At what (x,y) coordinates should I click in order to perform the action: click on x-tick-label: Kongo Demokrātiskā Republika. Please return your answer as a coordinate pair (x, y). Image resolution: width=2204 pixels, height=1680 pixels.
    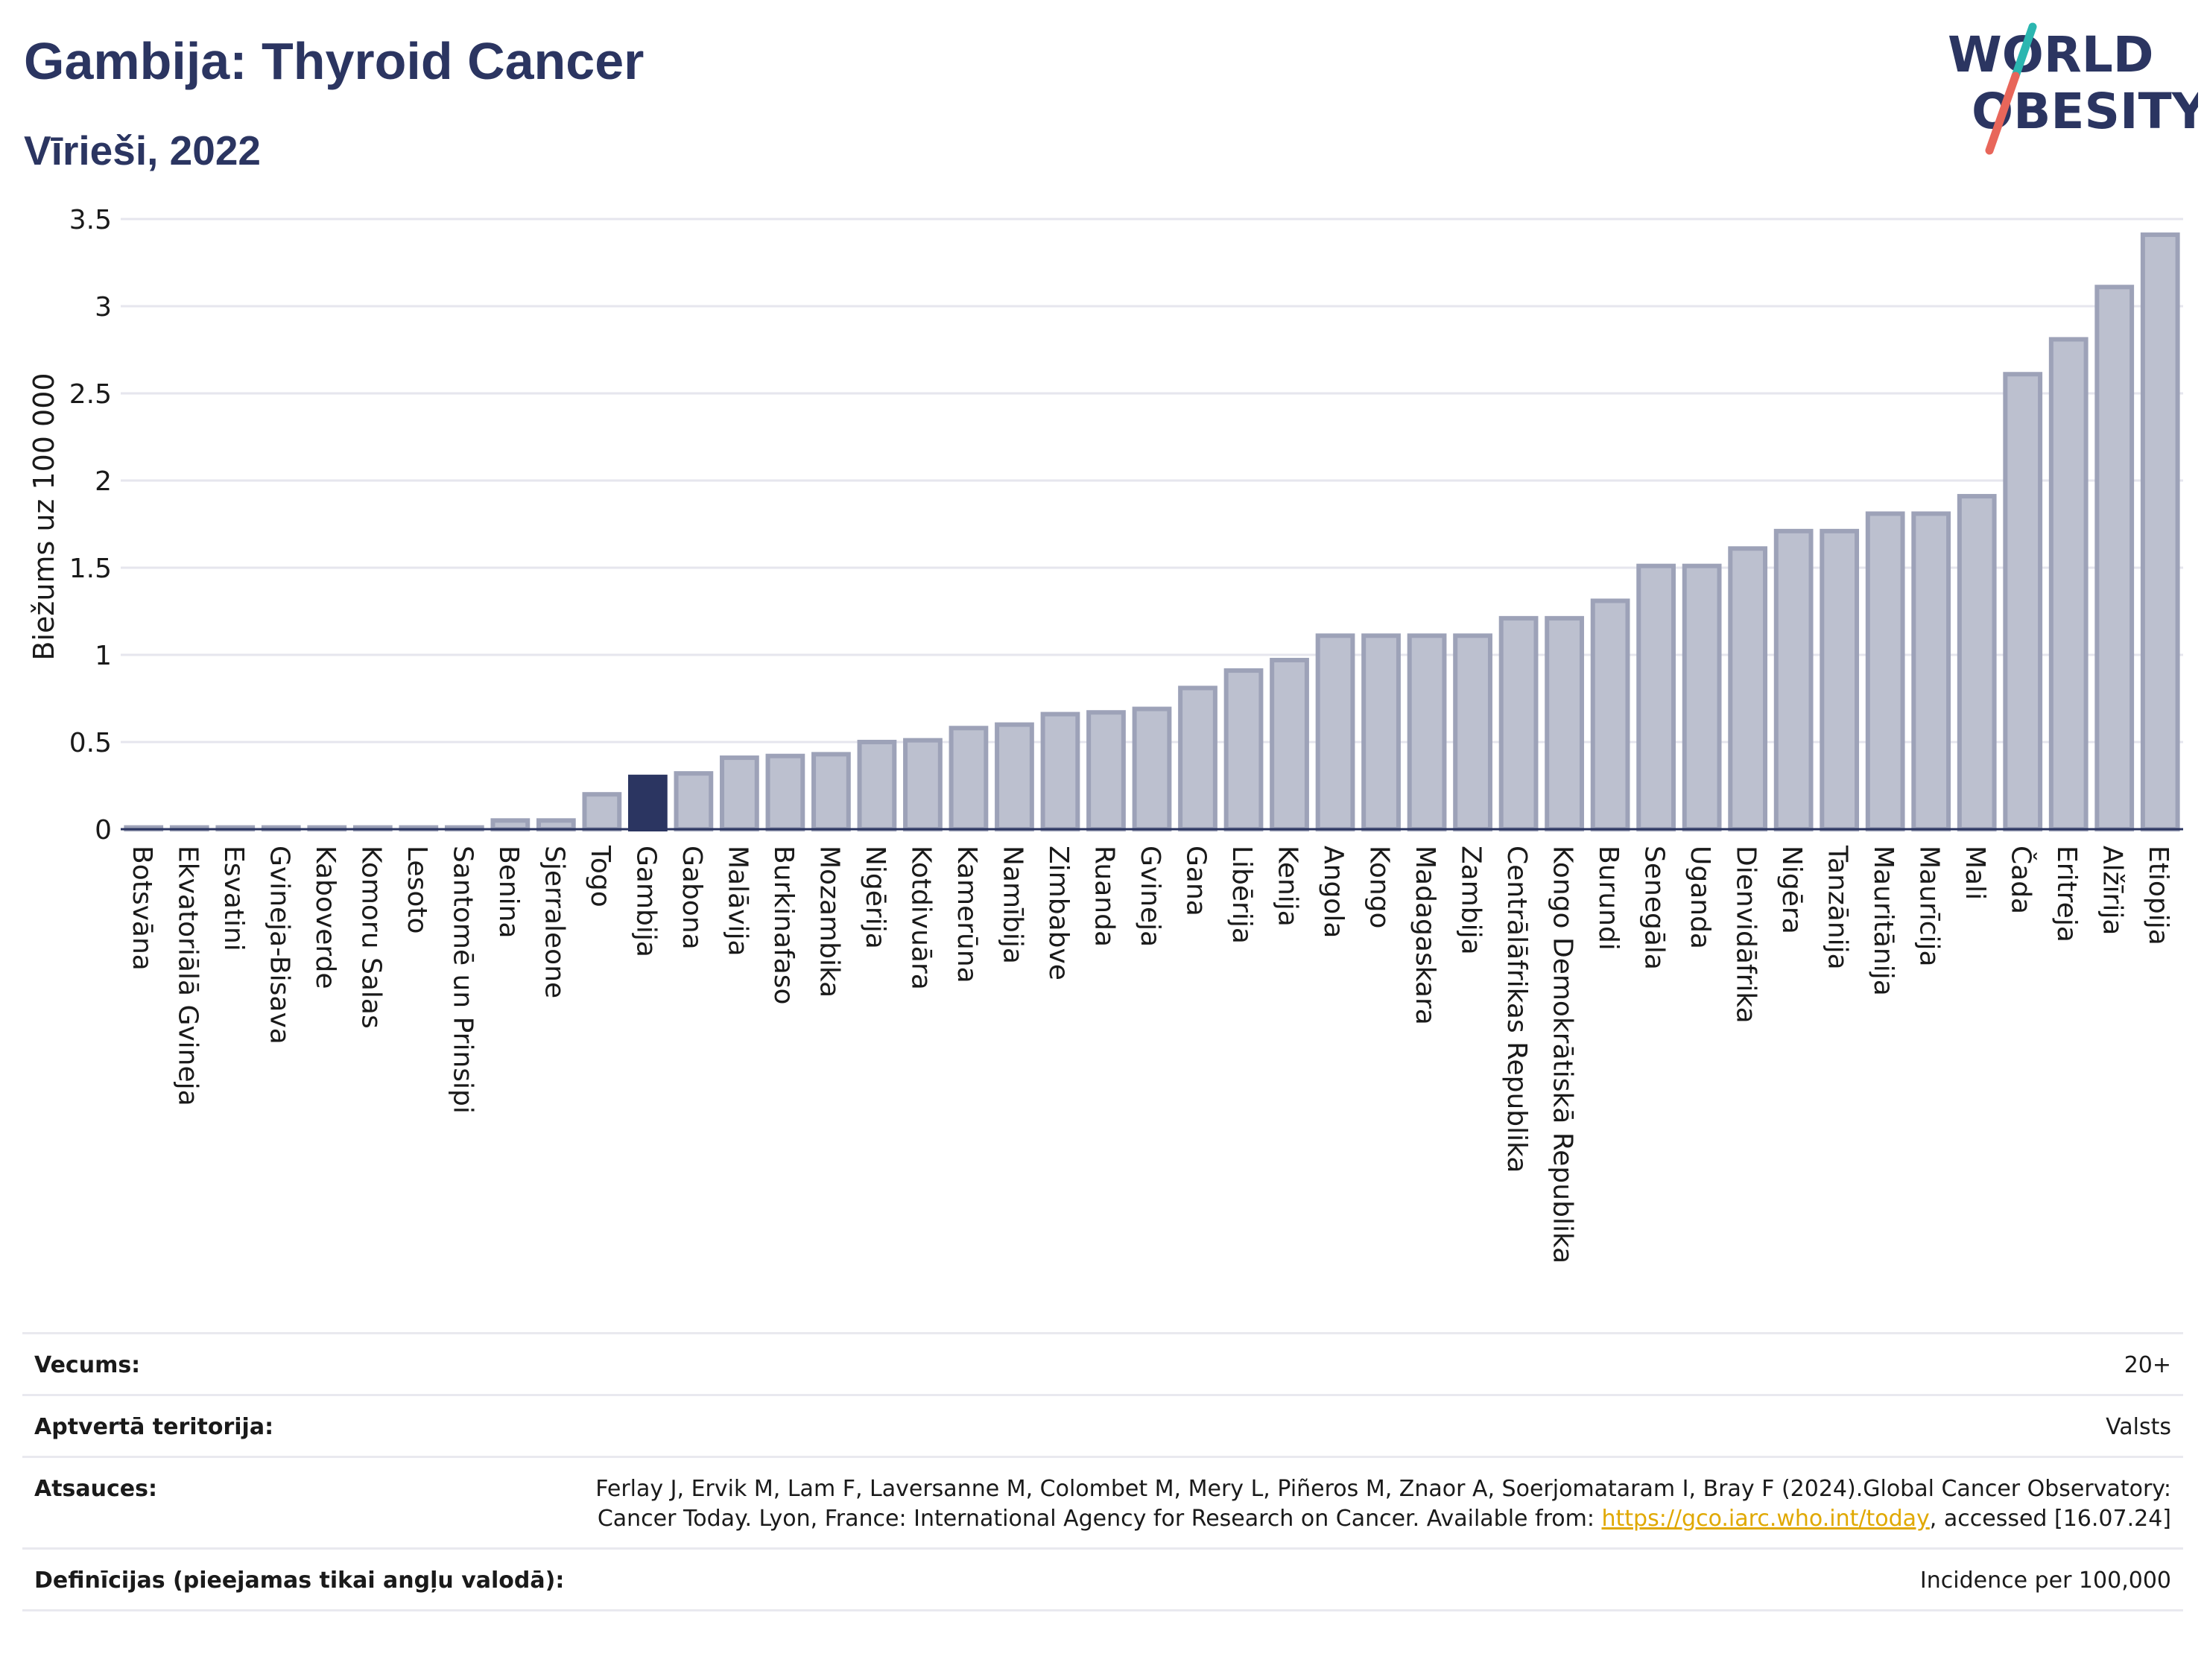
    Looking at the image, I should click on (1563, 1055).